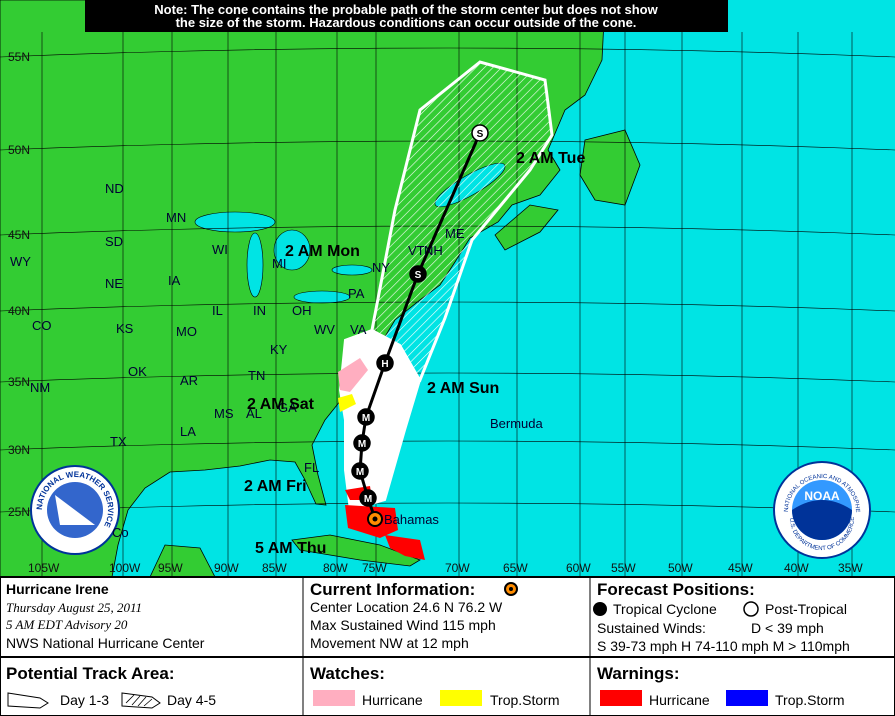  Describe the element at coordinates (259, 310) in the screenshot. I see `state-label: IN` at that location.